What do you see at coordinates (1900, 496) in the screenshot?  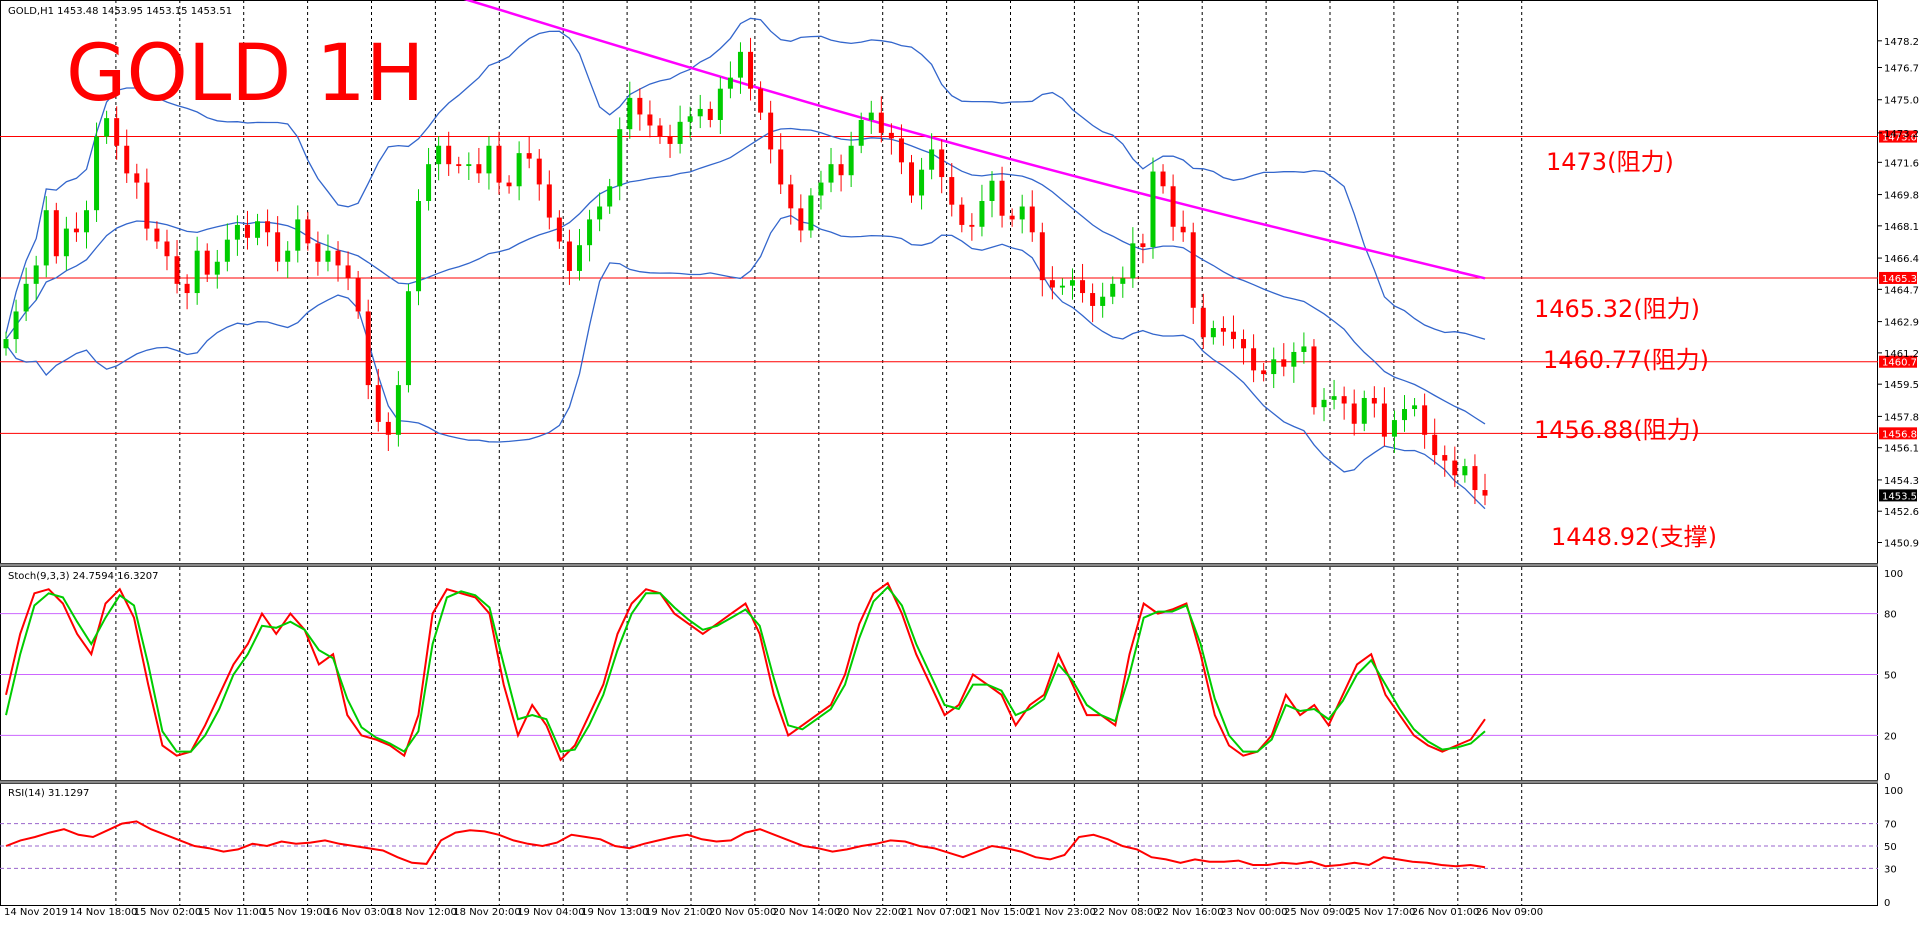 I see `current-price-text: 1453.51` at bounding box center [1900, 496].